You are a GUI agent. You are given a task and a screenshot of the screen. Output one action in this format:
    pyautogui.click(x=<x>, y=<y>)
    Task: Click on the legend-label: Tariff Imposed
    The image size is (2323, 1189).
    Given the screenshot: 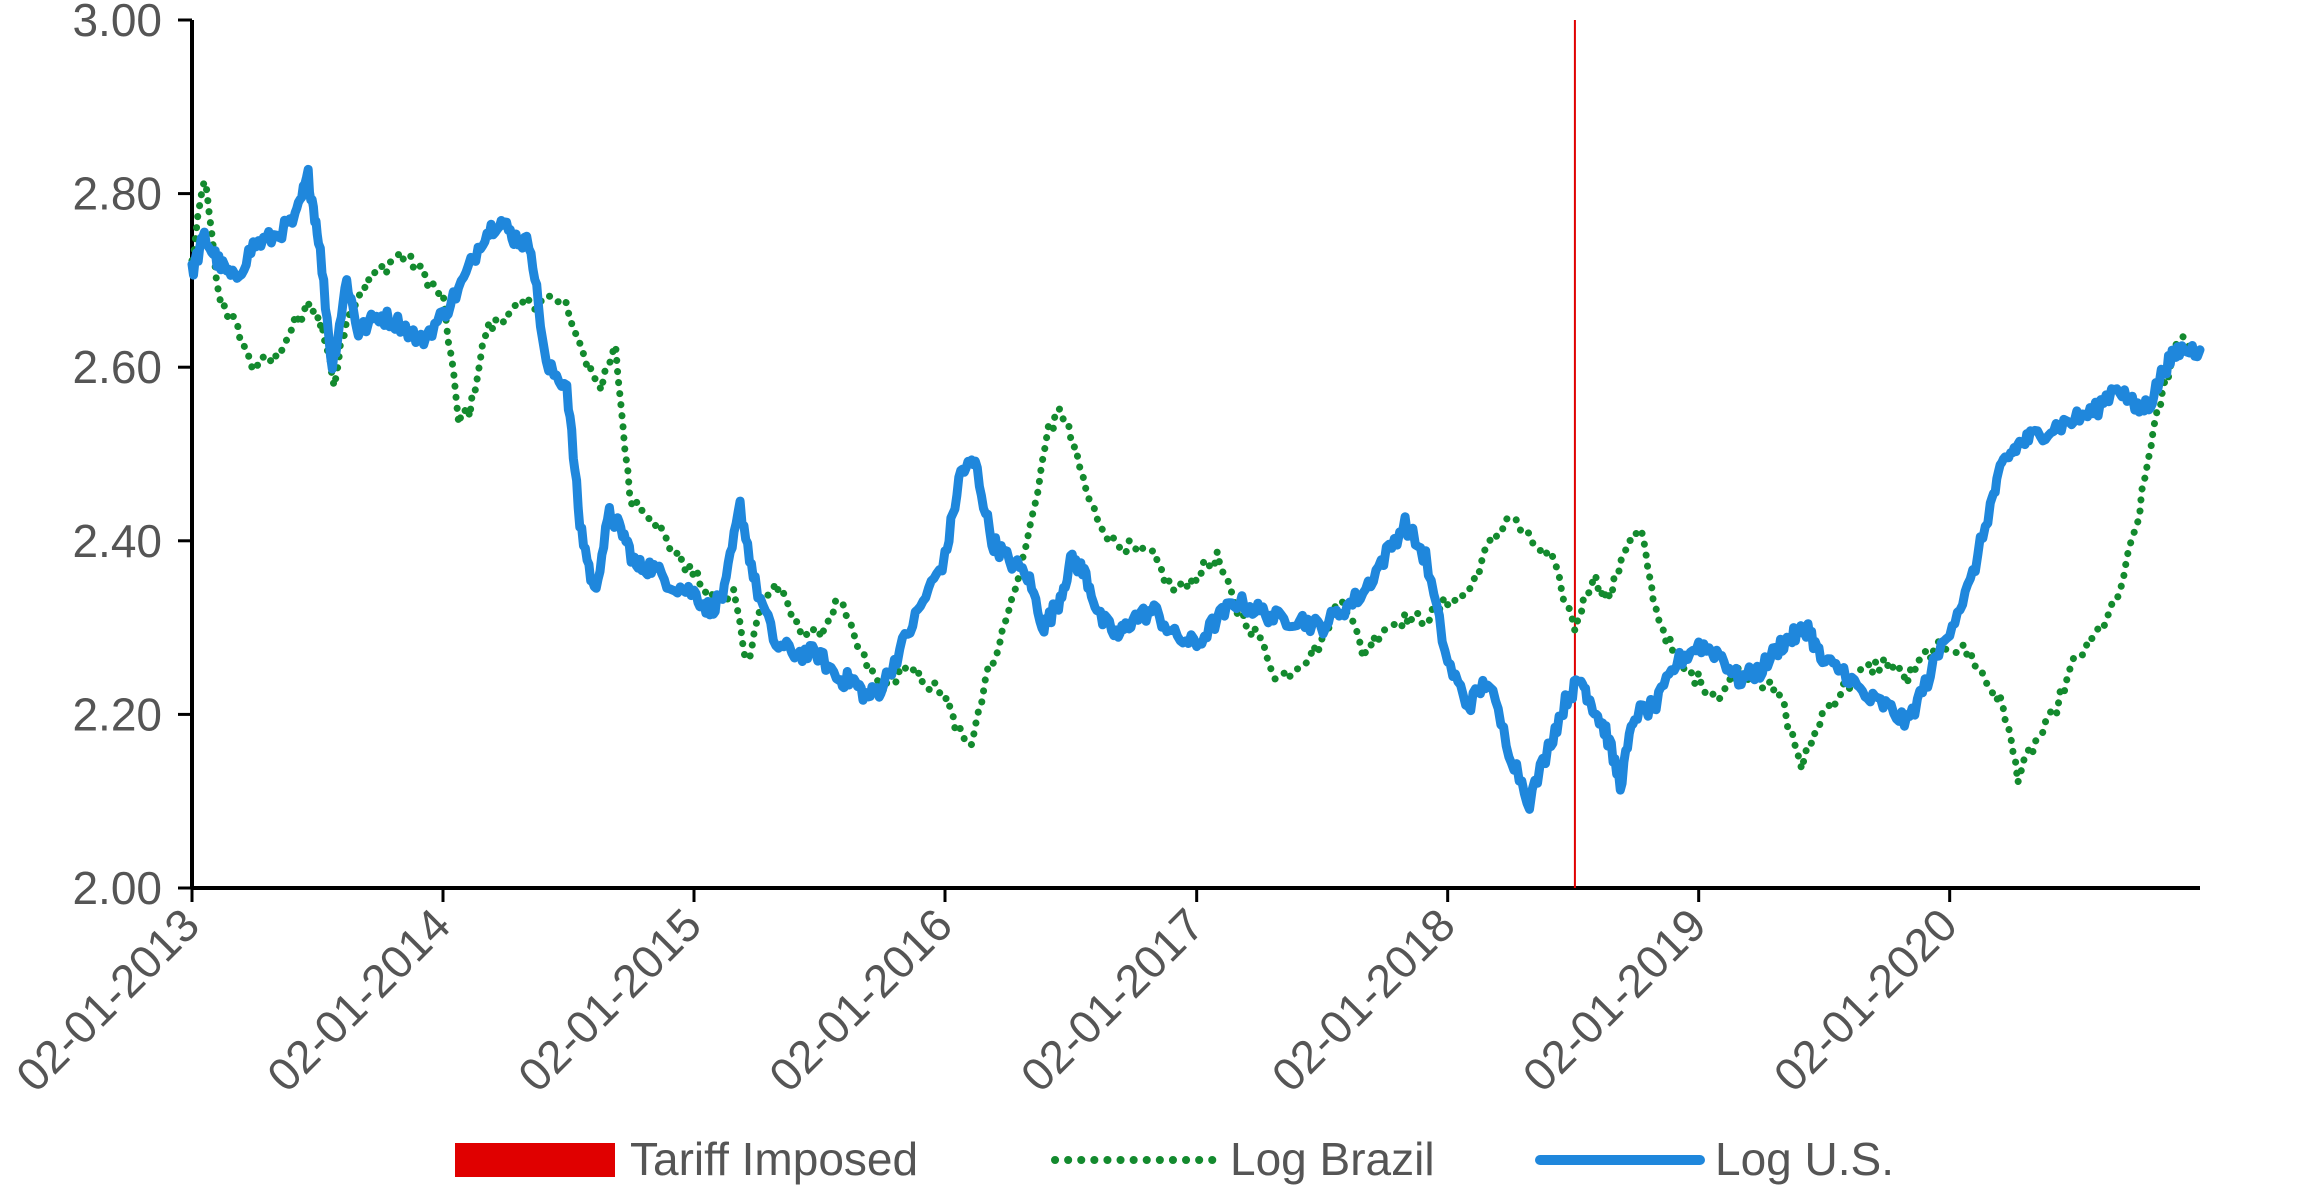 What is the action you would take?
    pyautogui.click(x=774, y=1159)
    